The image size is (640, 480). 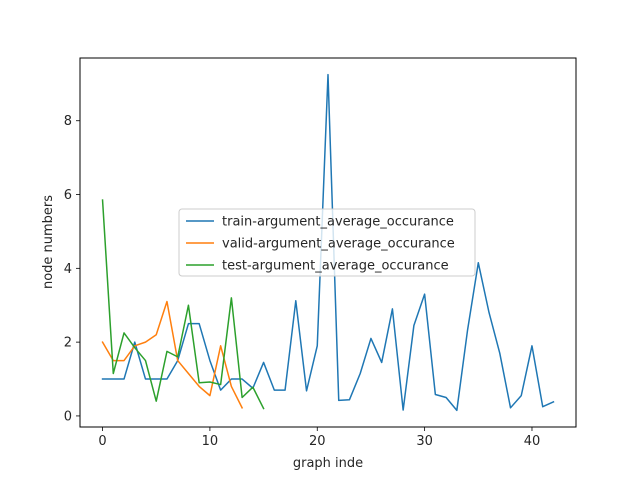 I want to click on x-tick-label: 20, so click(x=317, y=441).